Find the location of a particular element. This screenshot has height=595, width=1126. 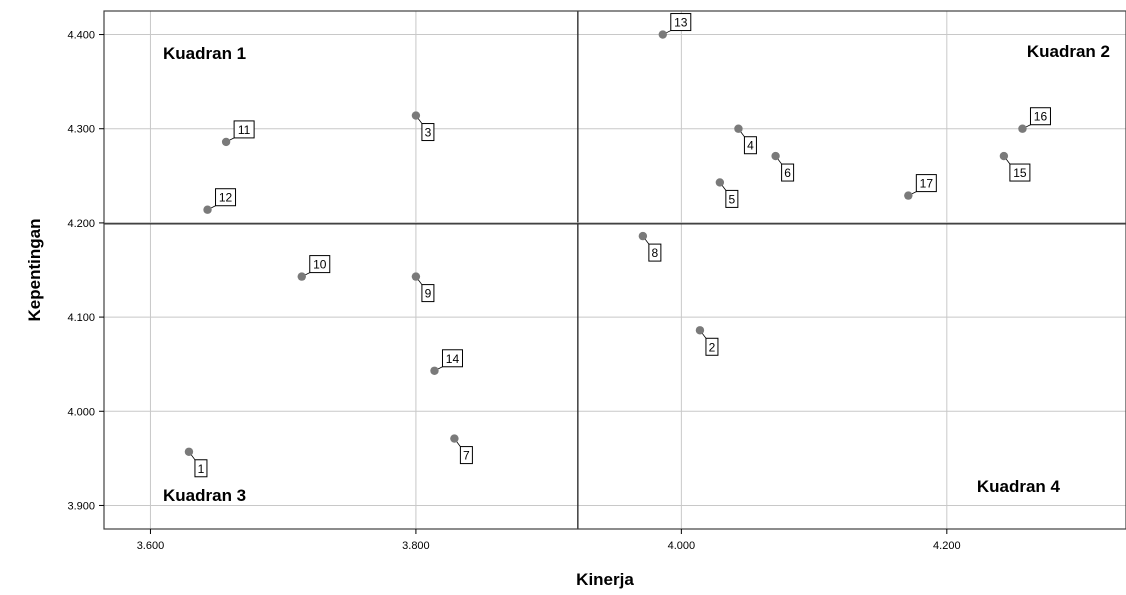

x-tick-label: 3.600 is located at coordinates (151, 546).